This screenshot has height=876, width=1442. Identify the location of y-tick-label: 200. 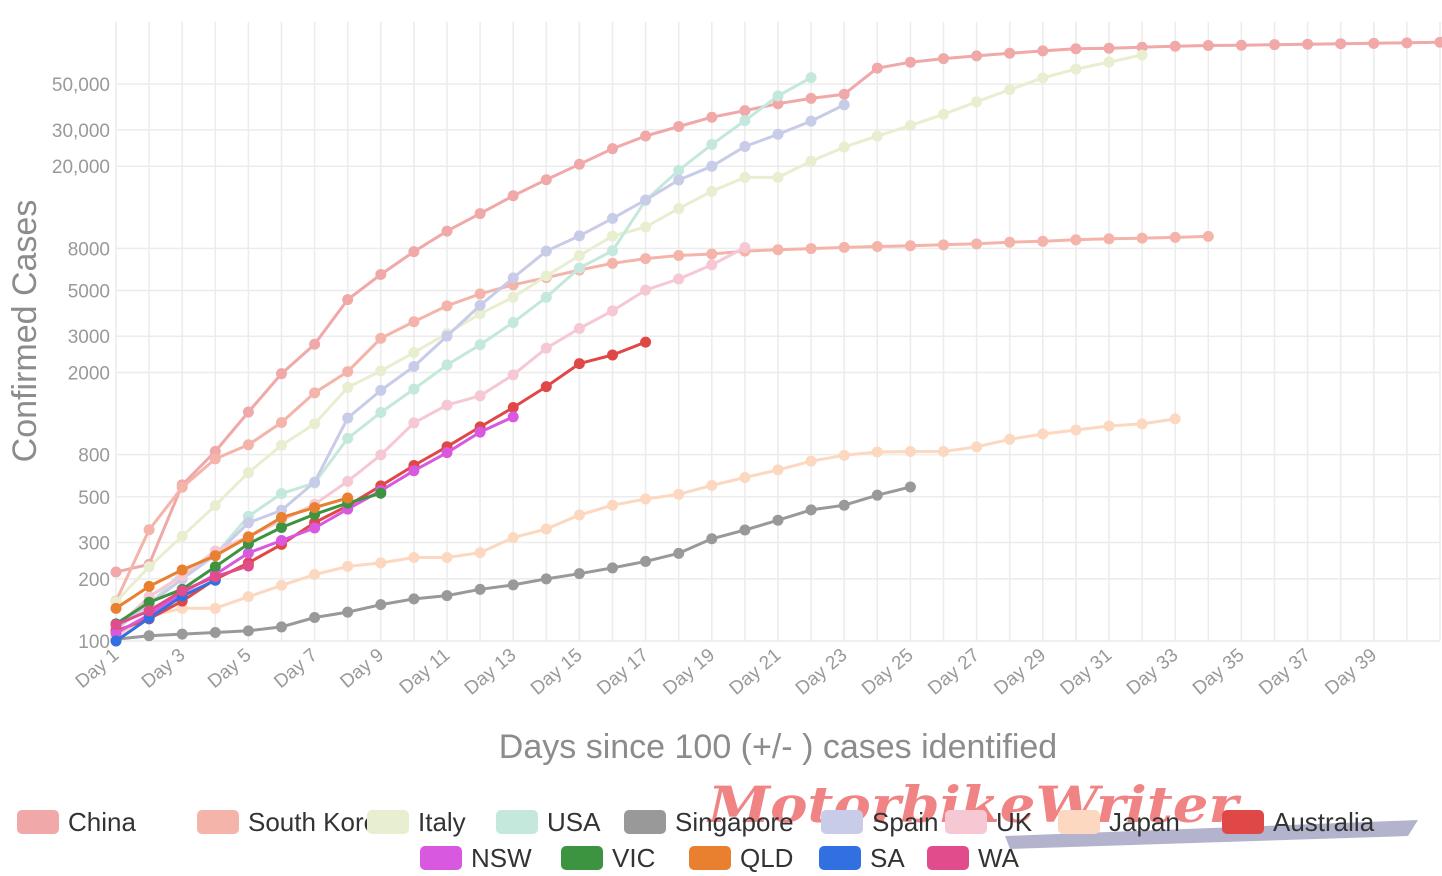
(94, 580).